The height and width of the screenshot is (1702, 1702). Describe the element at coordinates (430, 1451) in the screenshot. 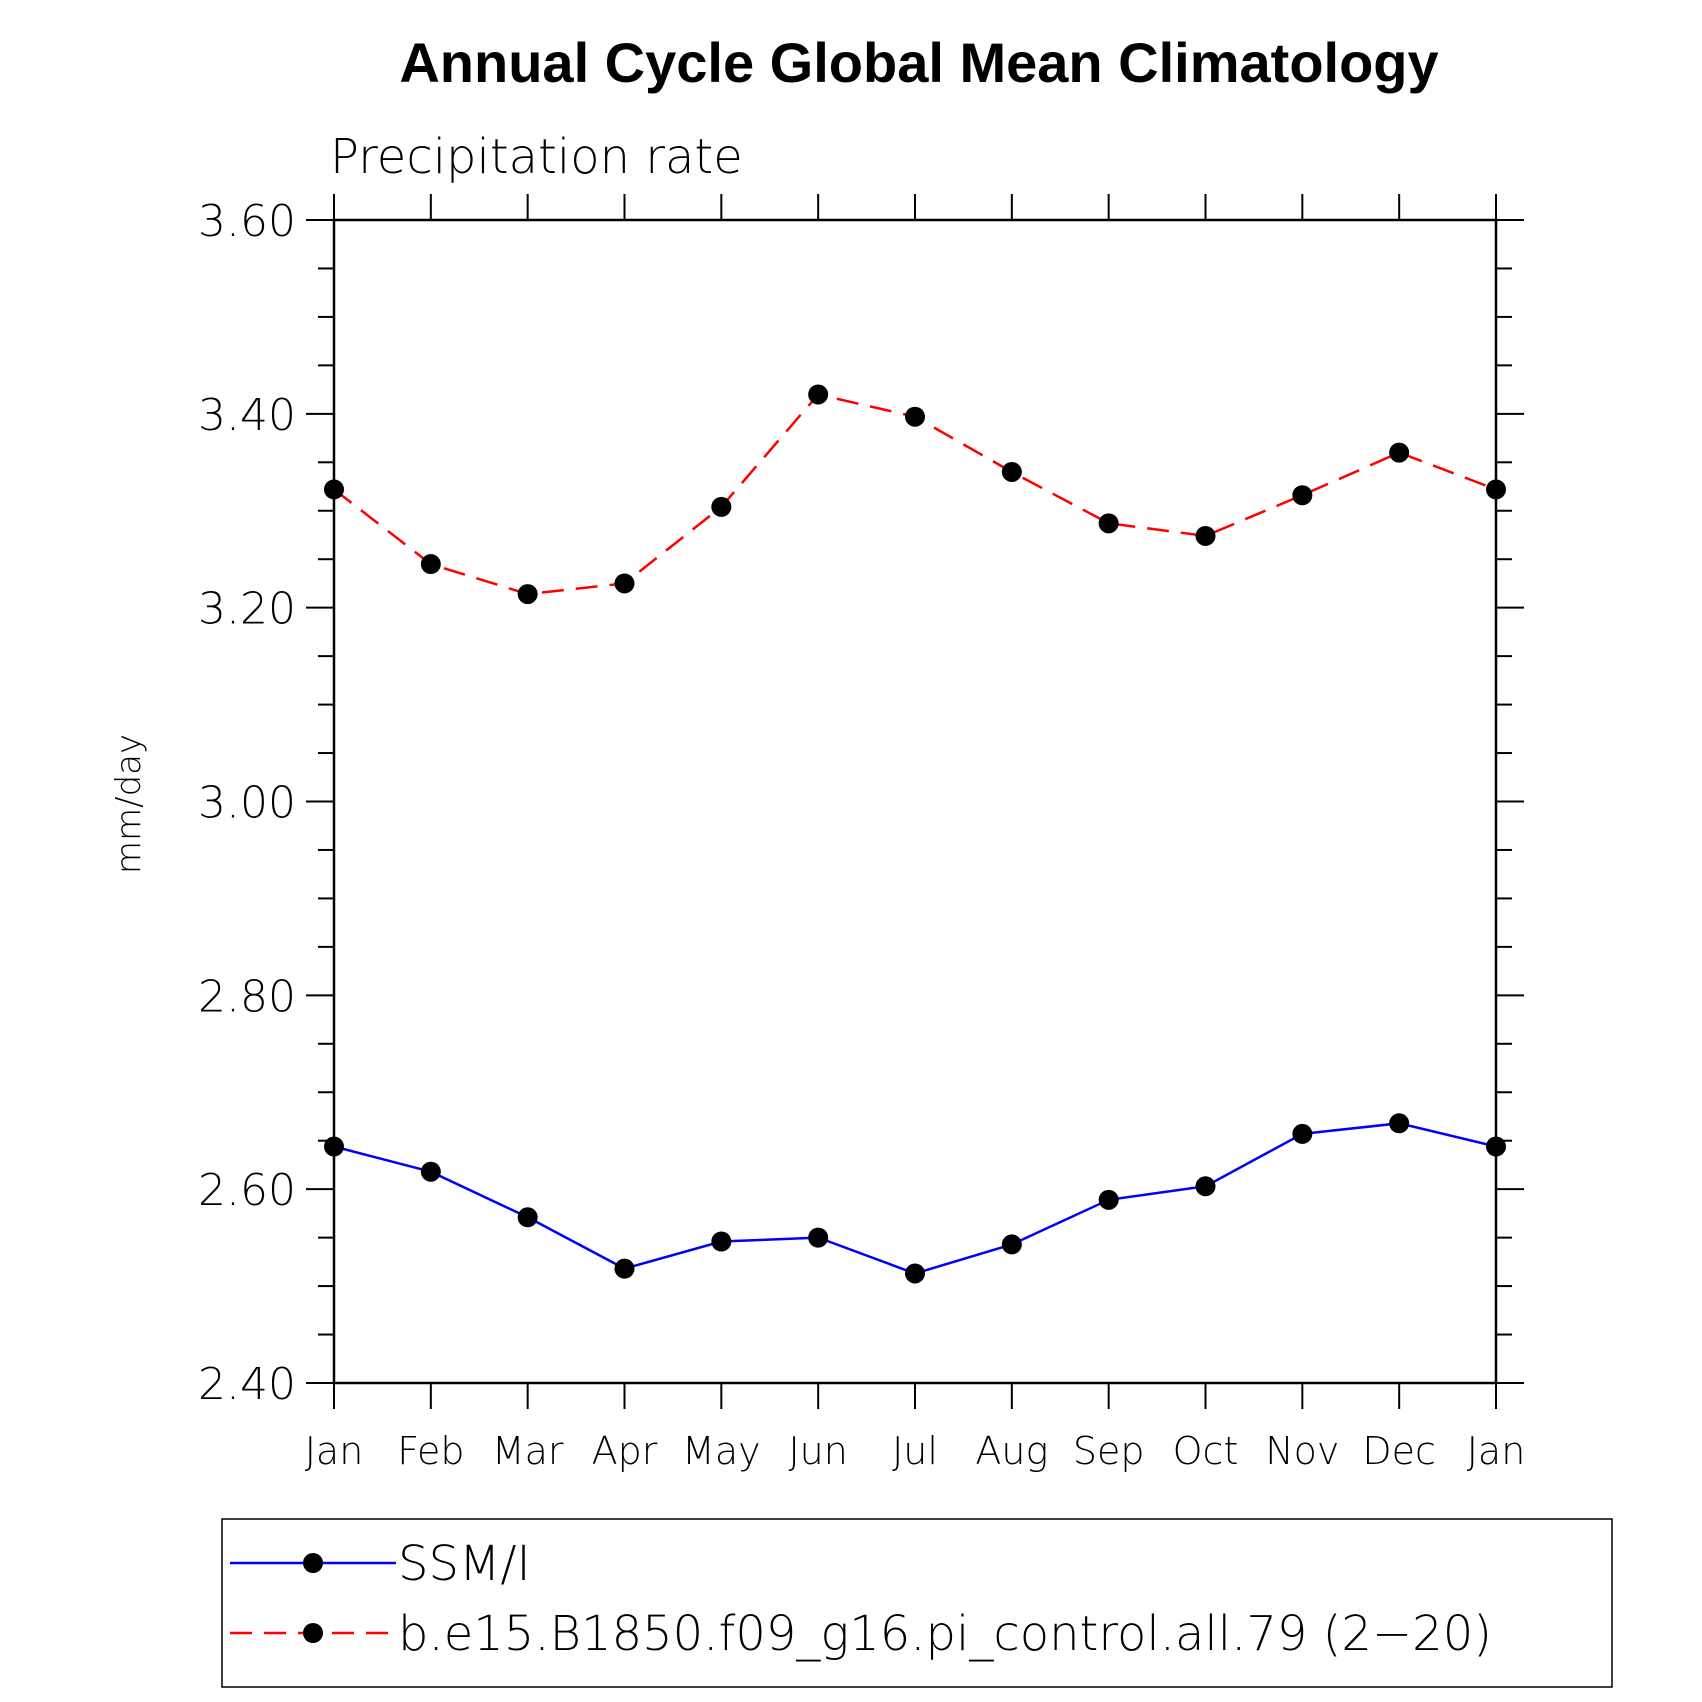

I see `x-tick-label: Feb` at that location.